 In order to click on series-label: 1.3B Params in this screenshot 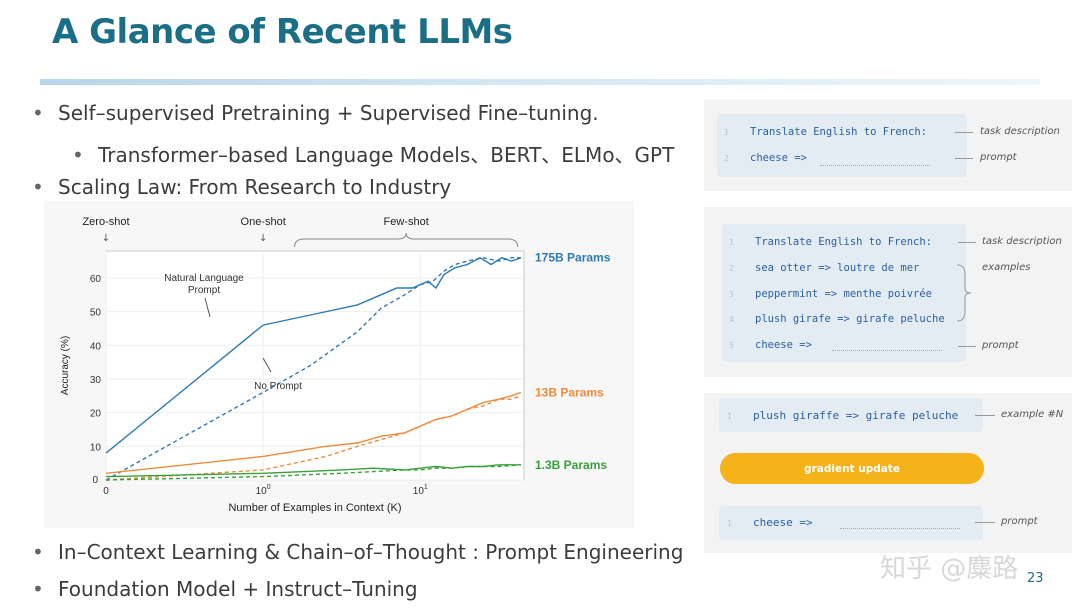, I will do `click(571, 465)`.